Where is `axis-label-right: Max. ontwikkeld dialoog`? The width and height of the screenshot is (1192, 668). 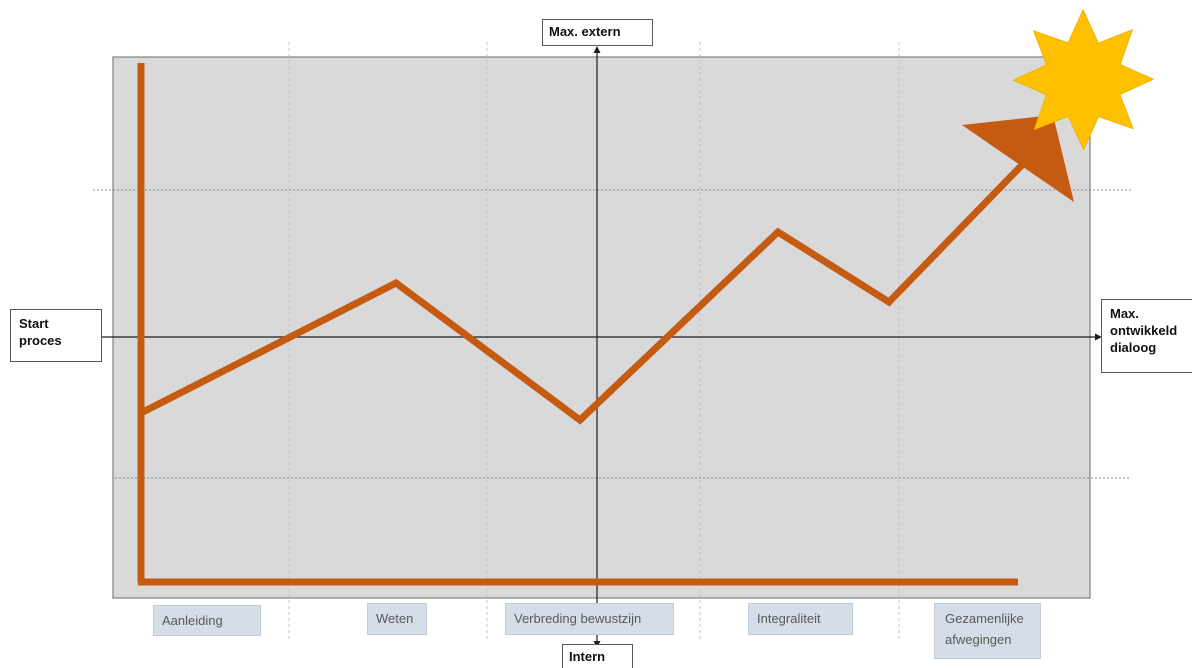
axis-label-right: Max. ontwikkeld dialoog is located at coordinates (1146, 336).